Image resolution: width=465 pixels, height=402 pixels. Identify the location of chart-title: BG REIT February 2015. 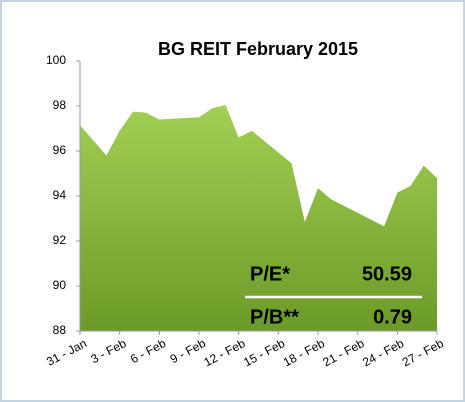
(258, 49).